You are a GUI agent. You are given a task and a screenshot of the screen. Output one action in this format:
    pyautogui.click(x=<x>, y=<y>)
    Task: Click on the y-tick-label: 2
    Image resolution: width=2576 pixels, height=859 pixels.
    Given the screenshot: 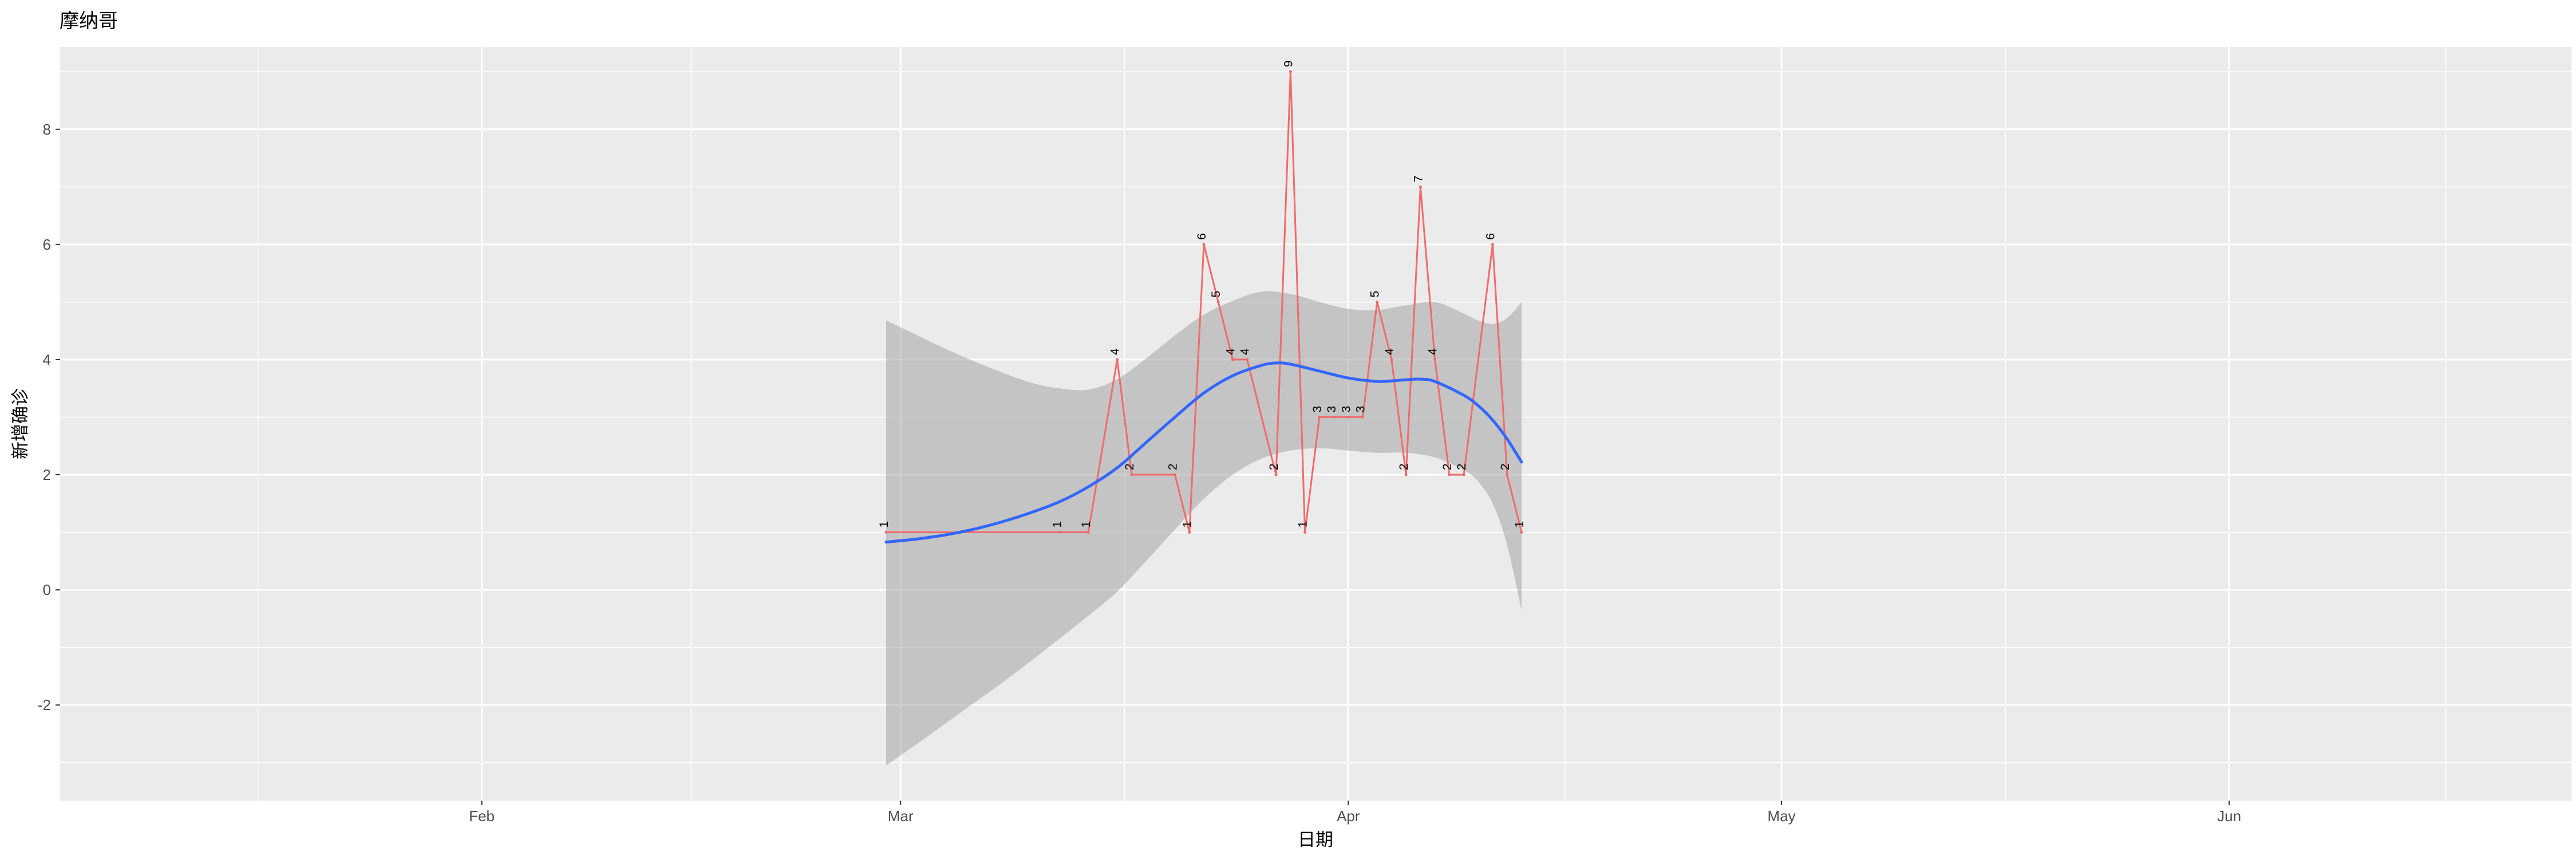 What is the action you would take?
    pyautogui.click(x=47, y=475)
    